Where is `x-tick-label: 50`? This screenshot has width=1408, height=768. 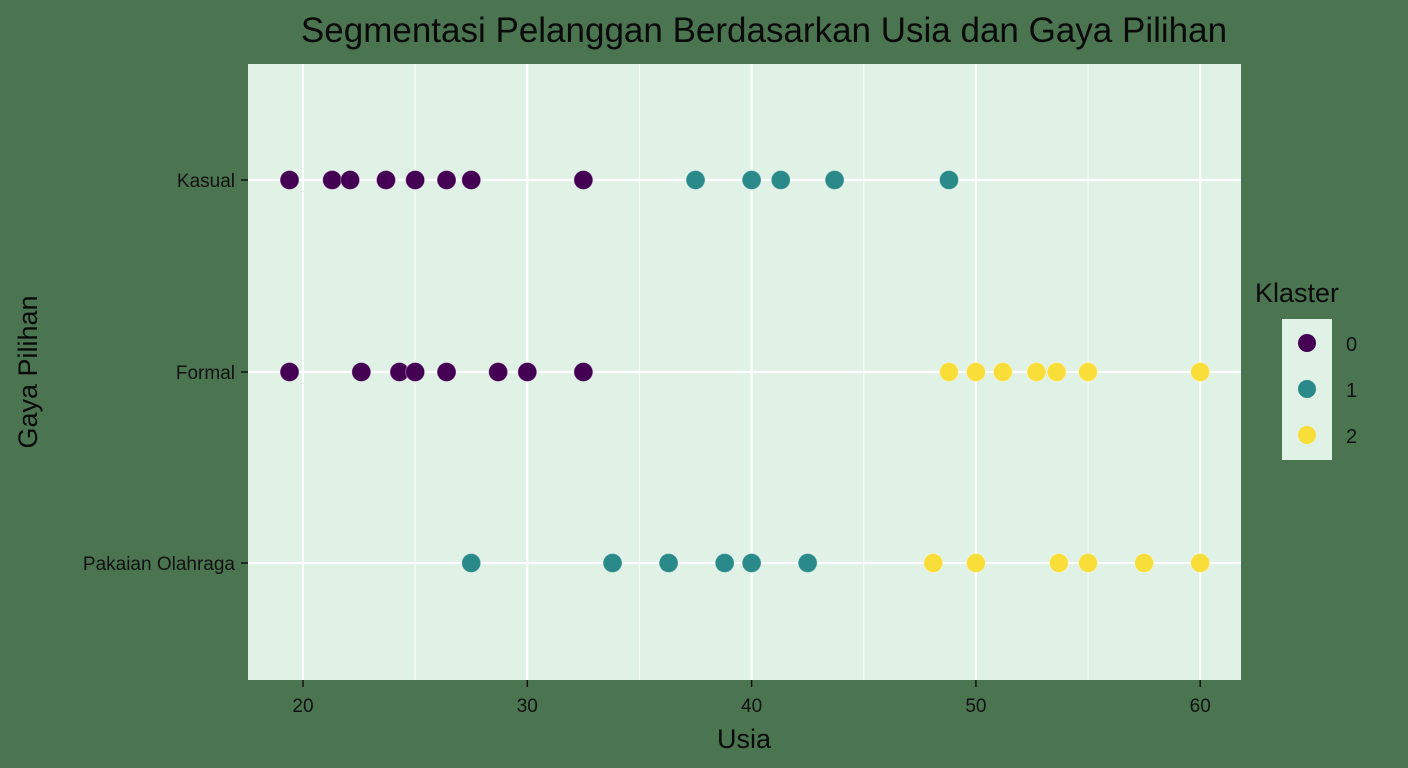
x-tick-label: 50 is located at coordinates (975, 706).